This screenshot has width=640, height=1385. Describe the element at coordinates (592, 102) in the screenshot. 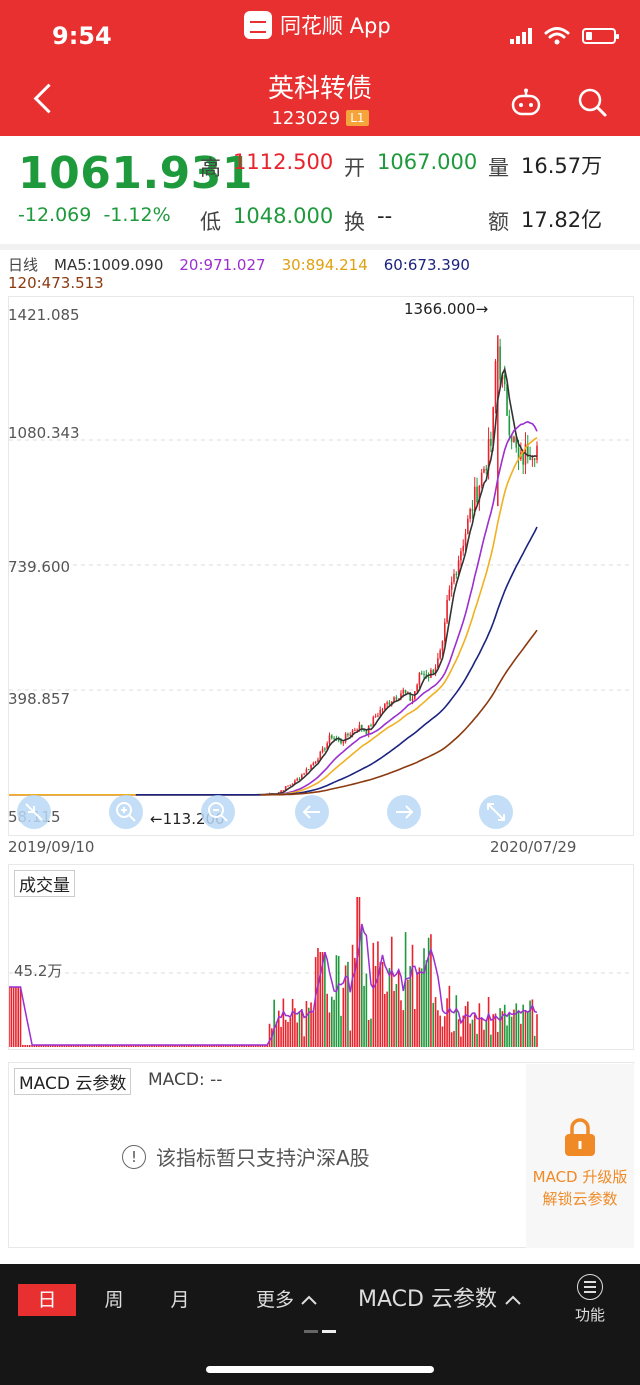

I see `search-icon` at that location.